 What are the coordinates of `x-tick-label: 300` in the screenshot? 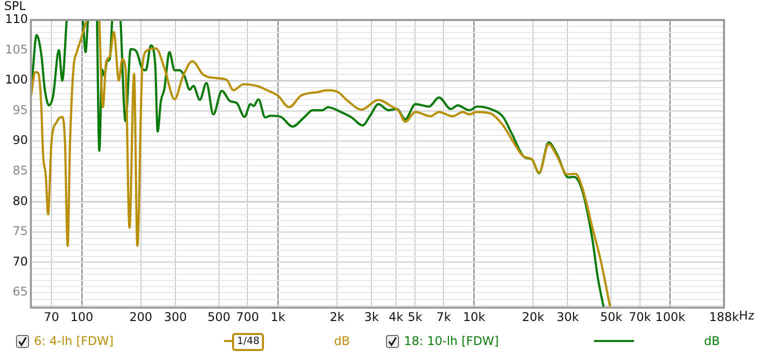 It's located at (175, 317).